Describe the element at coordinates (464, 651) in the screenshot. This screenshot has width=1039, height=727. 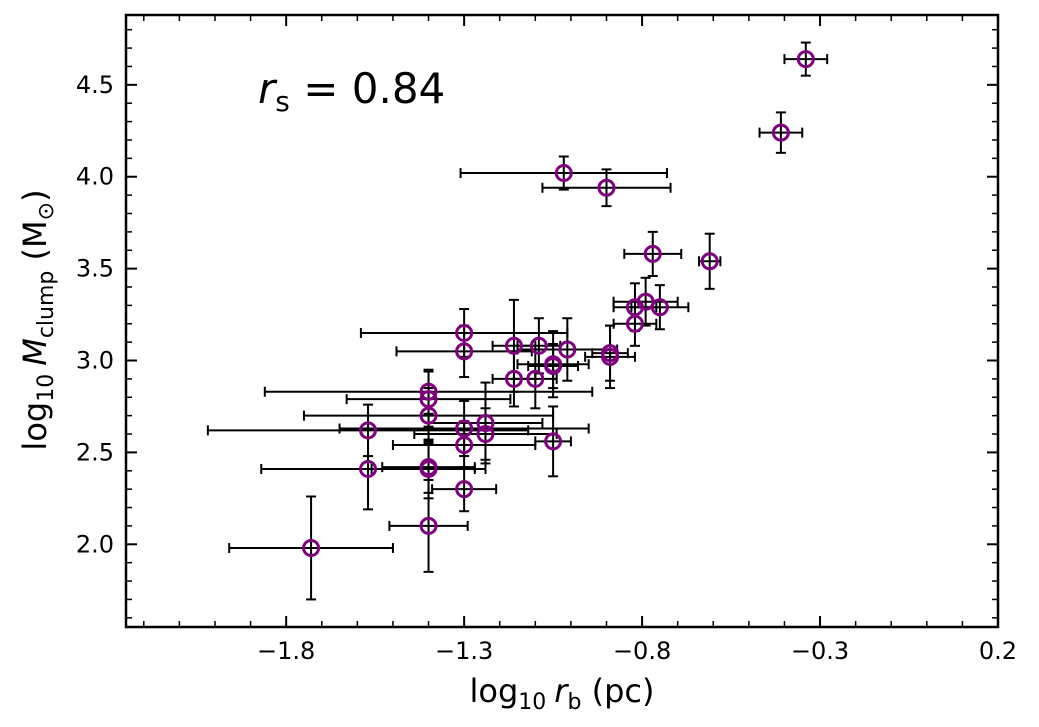
I see `x-tick-label: −1.3` at that location.